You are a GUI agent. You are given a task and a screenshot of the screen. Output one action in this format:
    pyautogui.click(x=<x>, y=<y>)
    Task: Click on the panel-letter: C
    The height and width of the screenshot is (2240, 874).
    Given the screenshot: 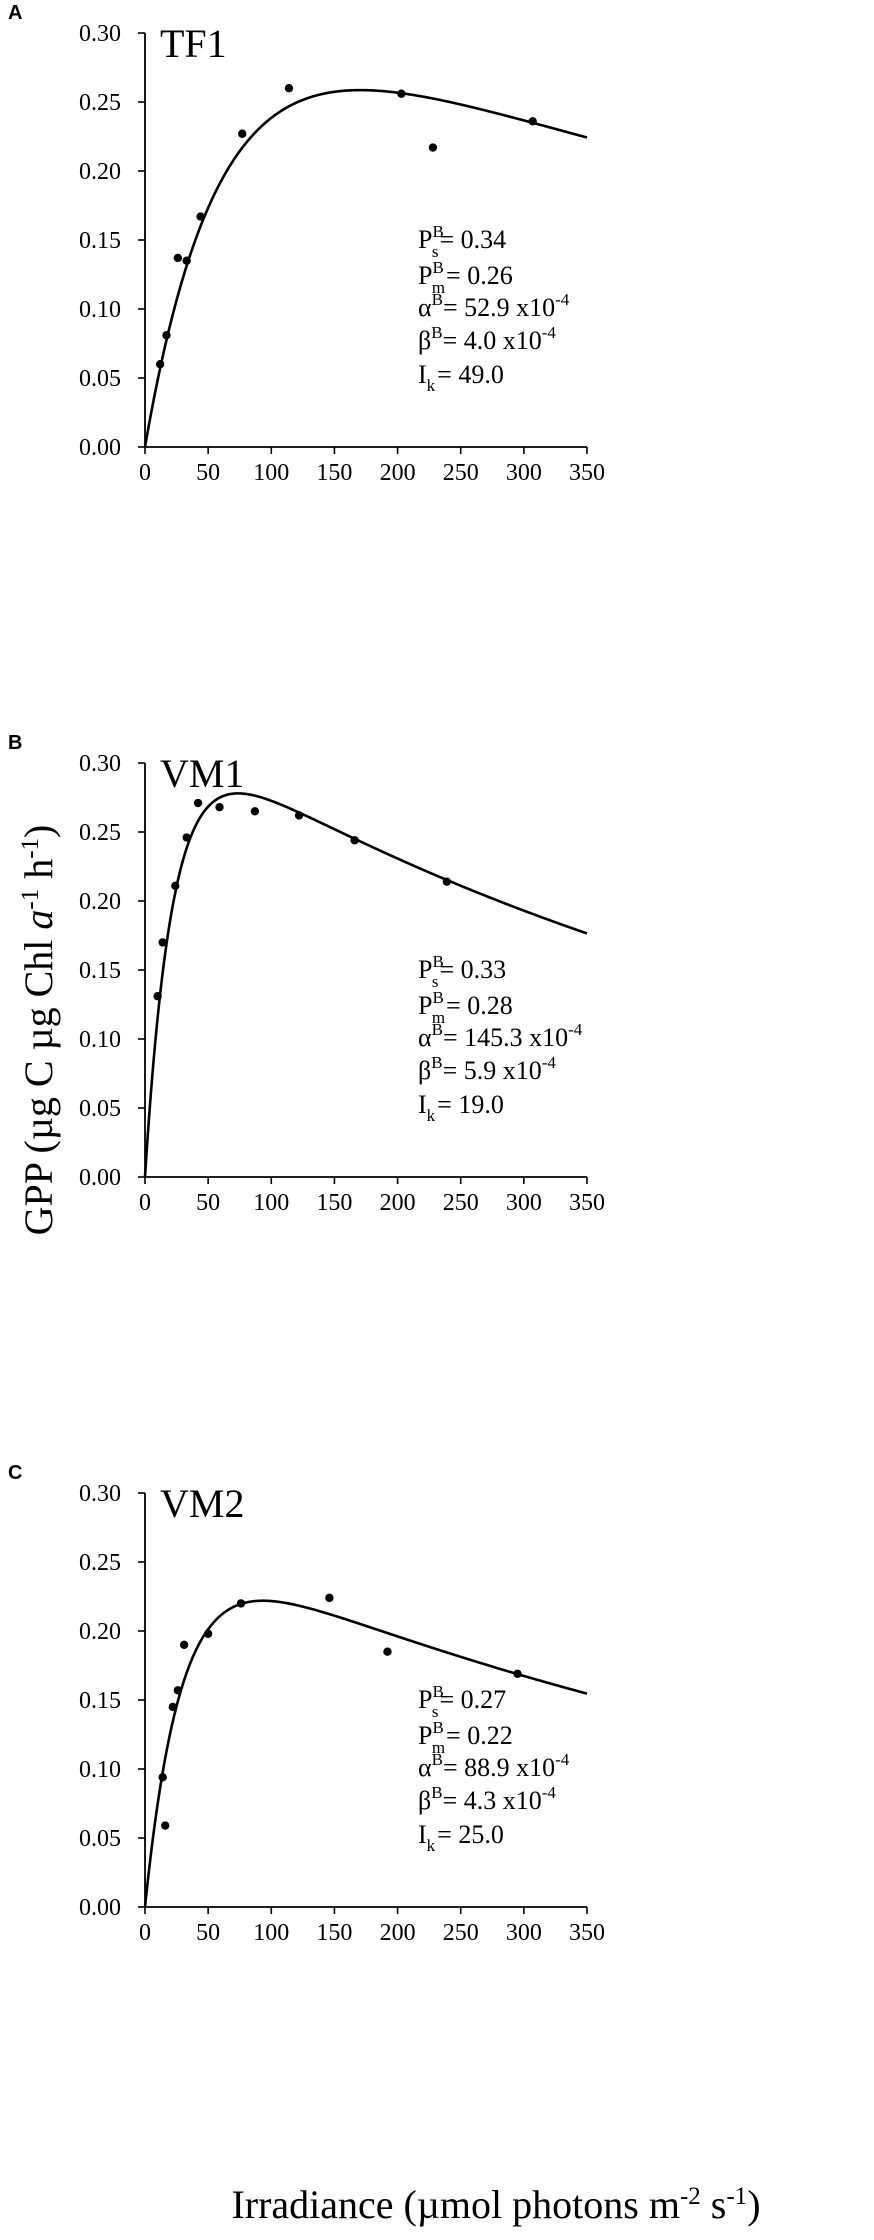 What is the action you would take?
    pyautogui.click(x=15, y=1473)
    